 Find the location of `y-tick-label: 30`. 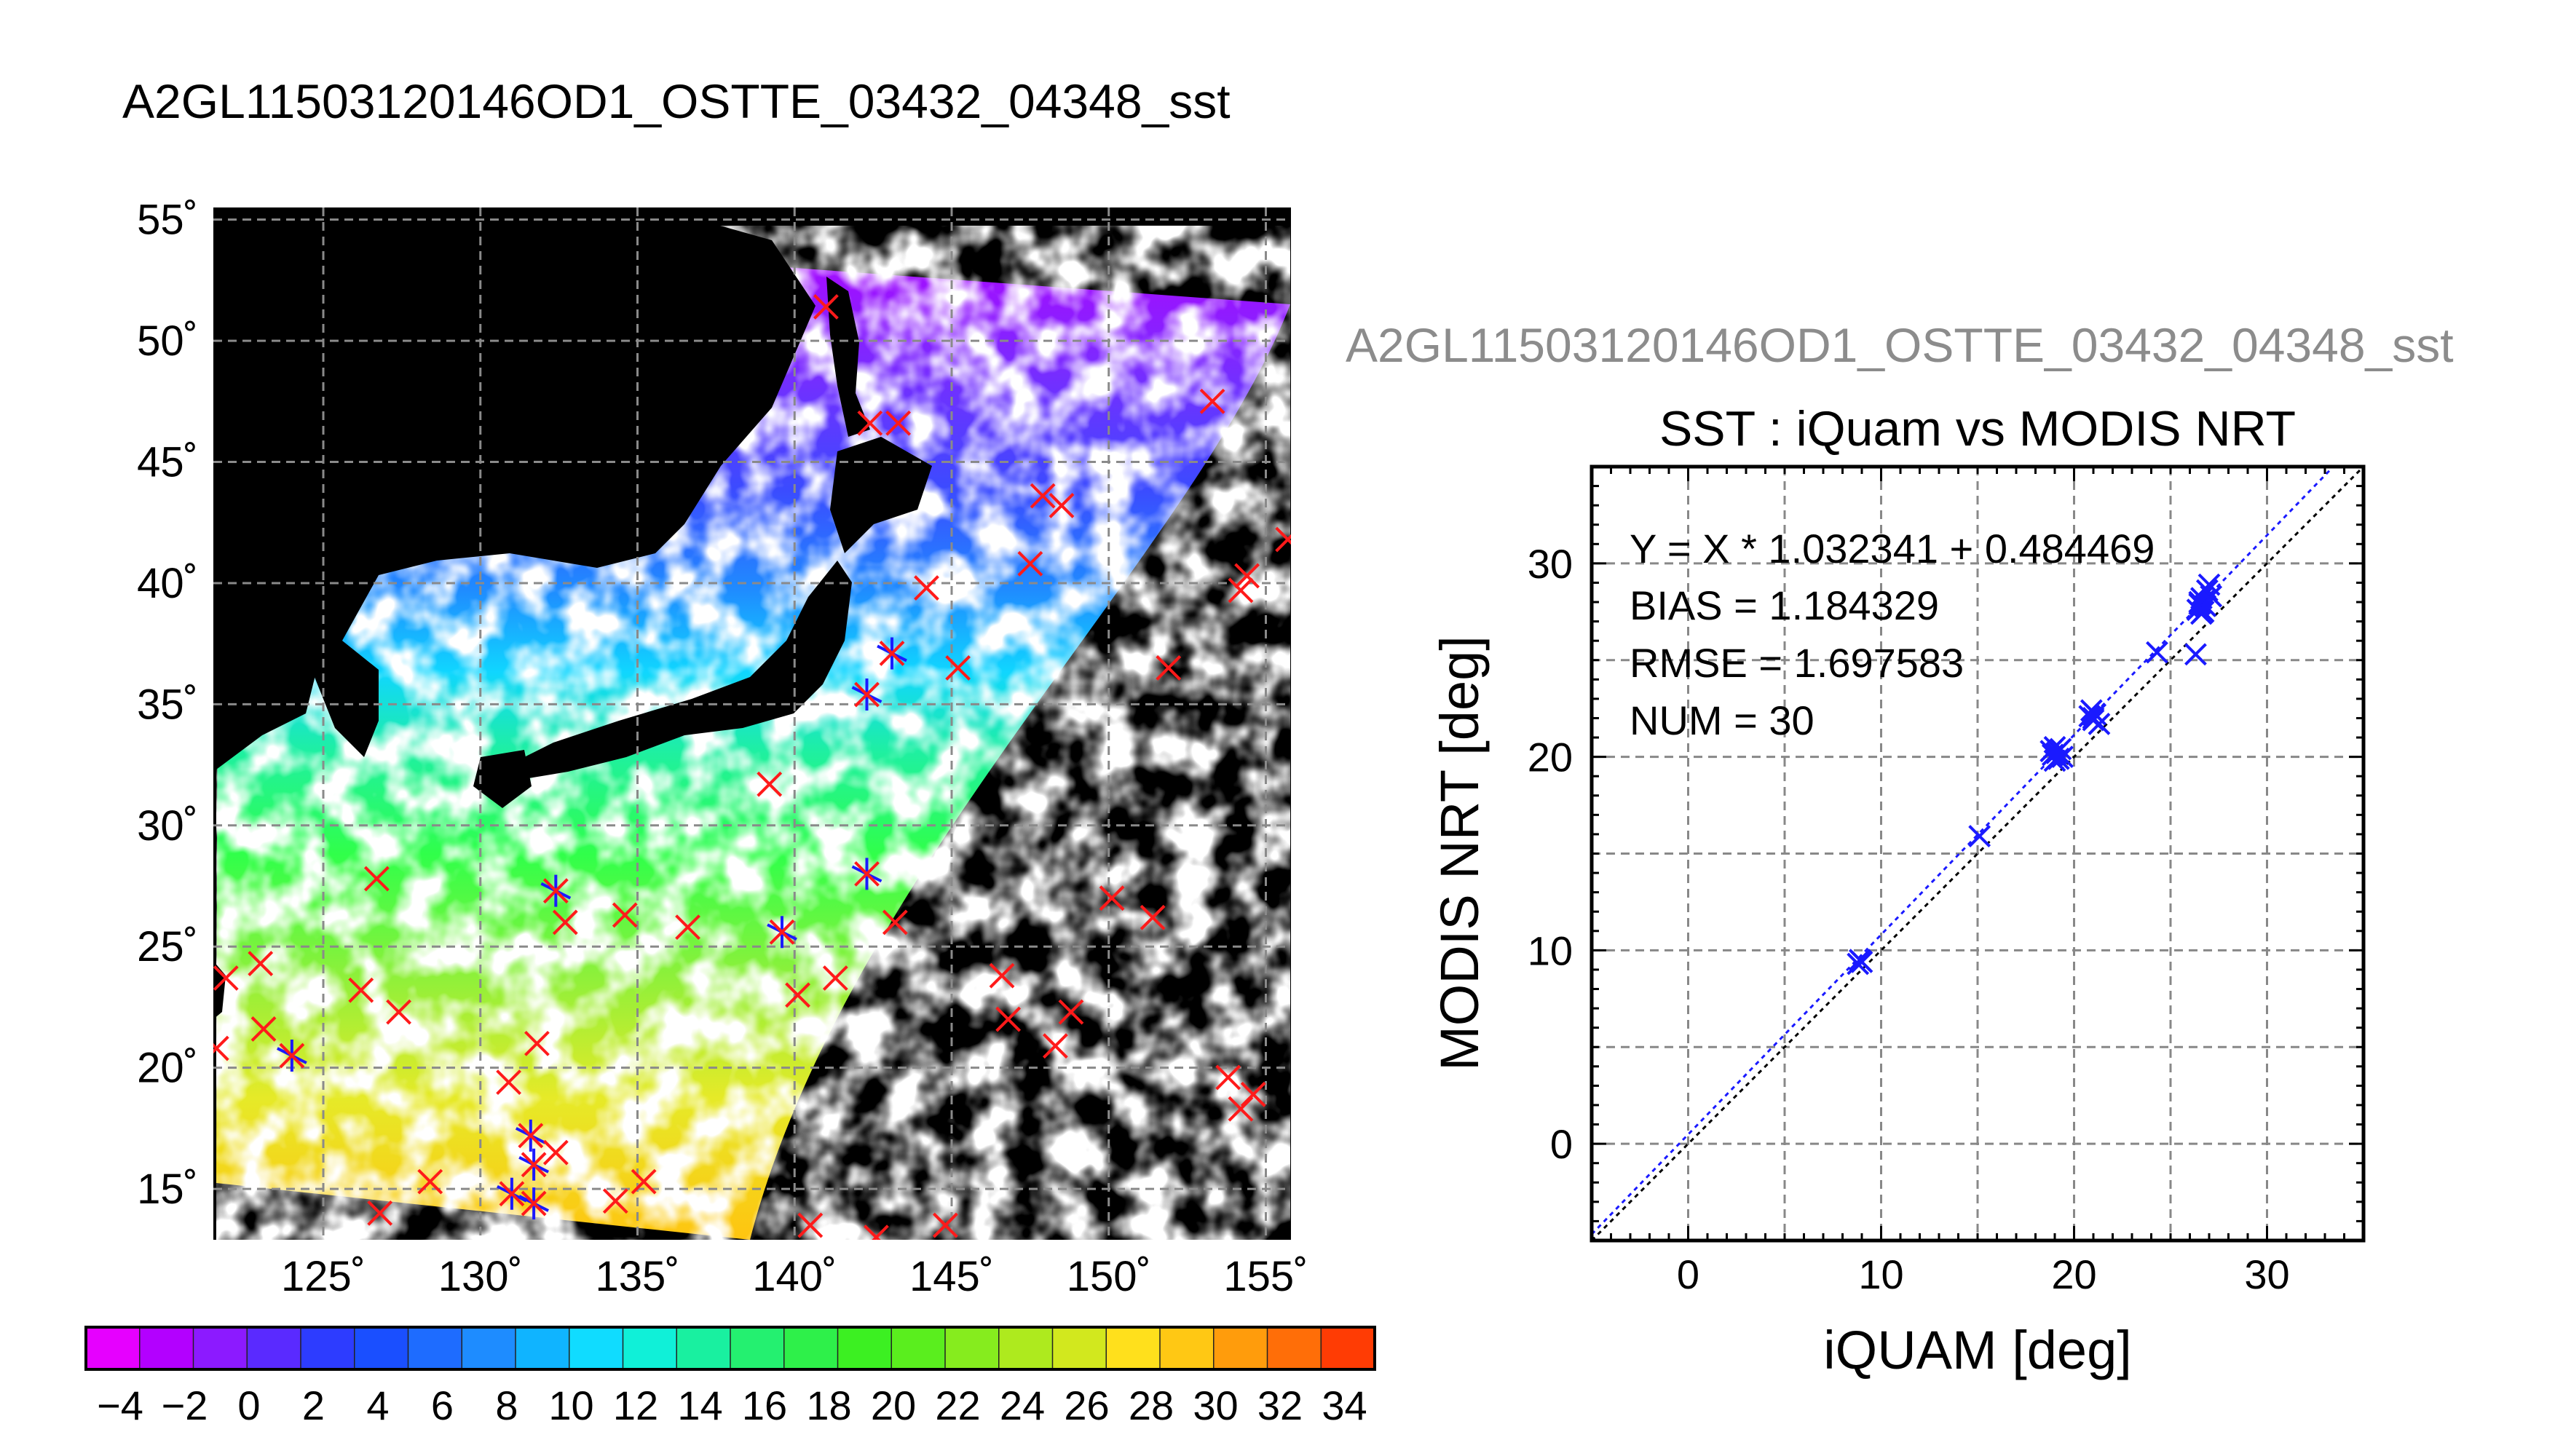

y-tick-label: 30 is located at coordinates (1550, 564).